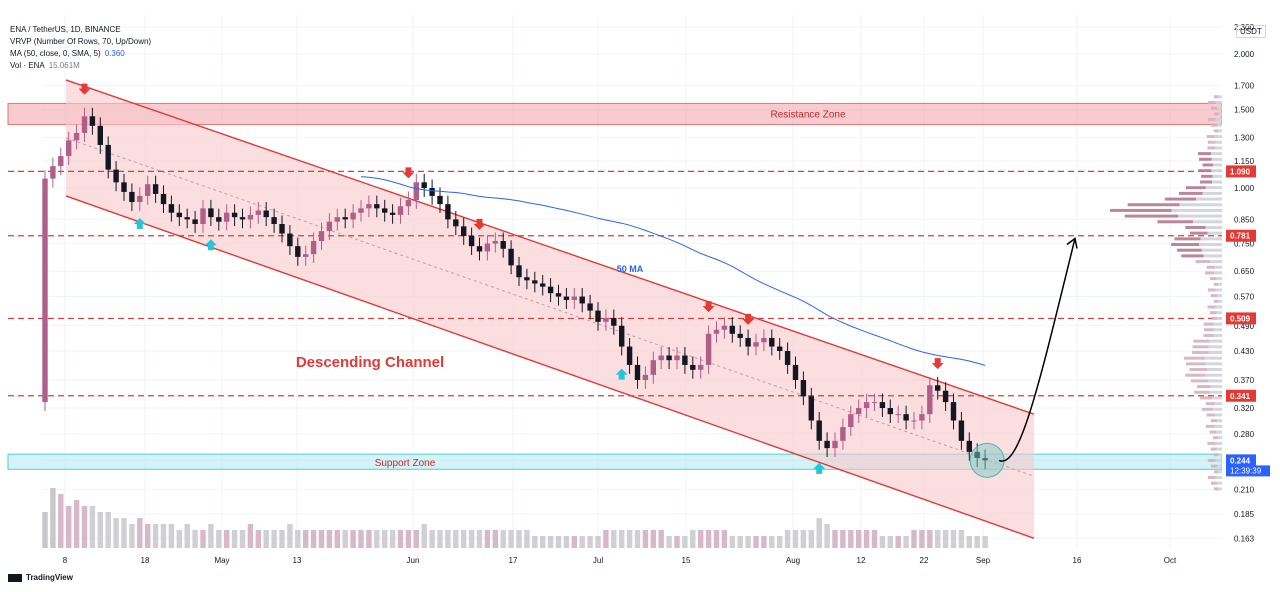 The image size is (1280, 592). What do you see at coordinates (1248, 471) in the screenshot?
I see `countdown-box` at bounding box center [1248, 471].